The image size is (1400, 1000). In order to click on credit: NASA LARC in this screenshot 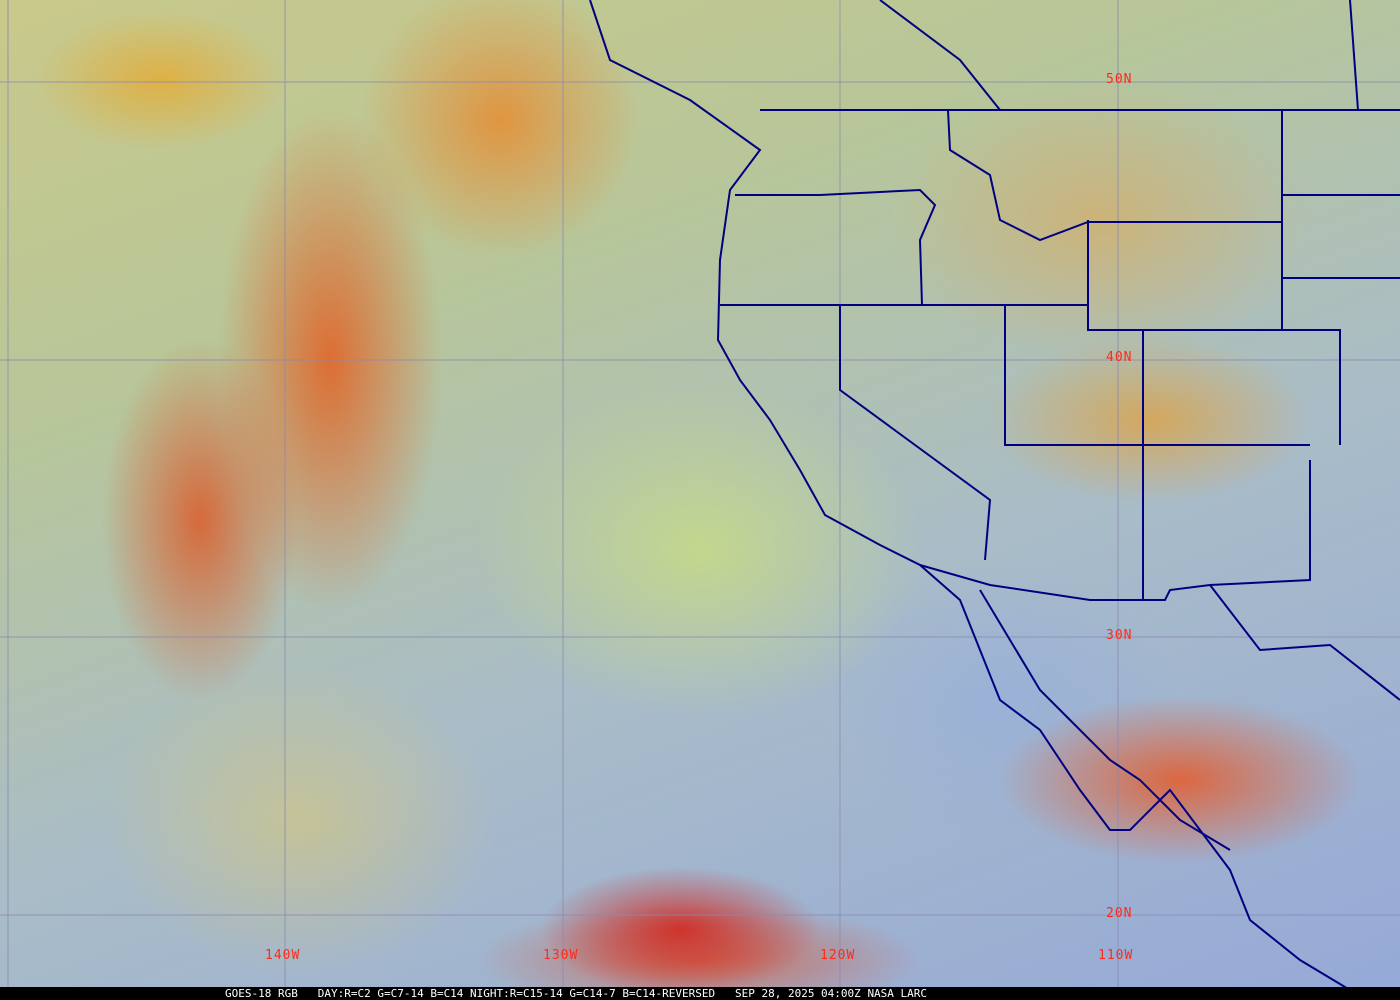, I will do `click(897, 993)`.